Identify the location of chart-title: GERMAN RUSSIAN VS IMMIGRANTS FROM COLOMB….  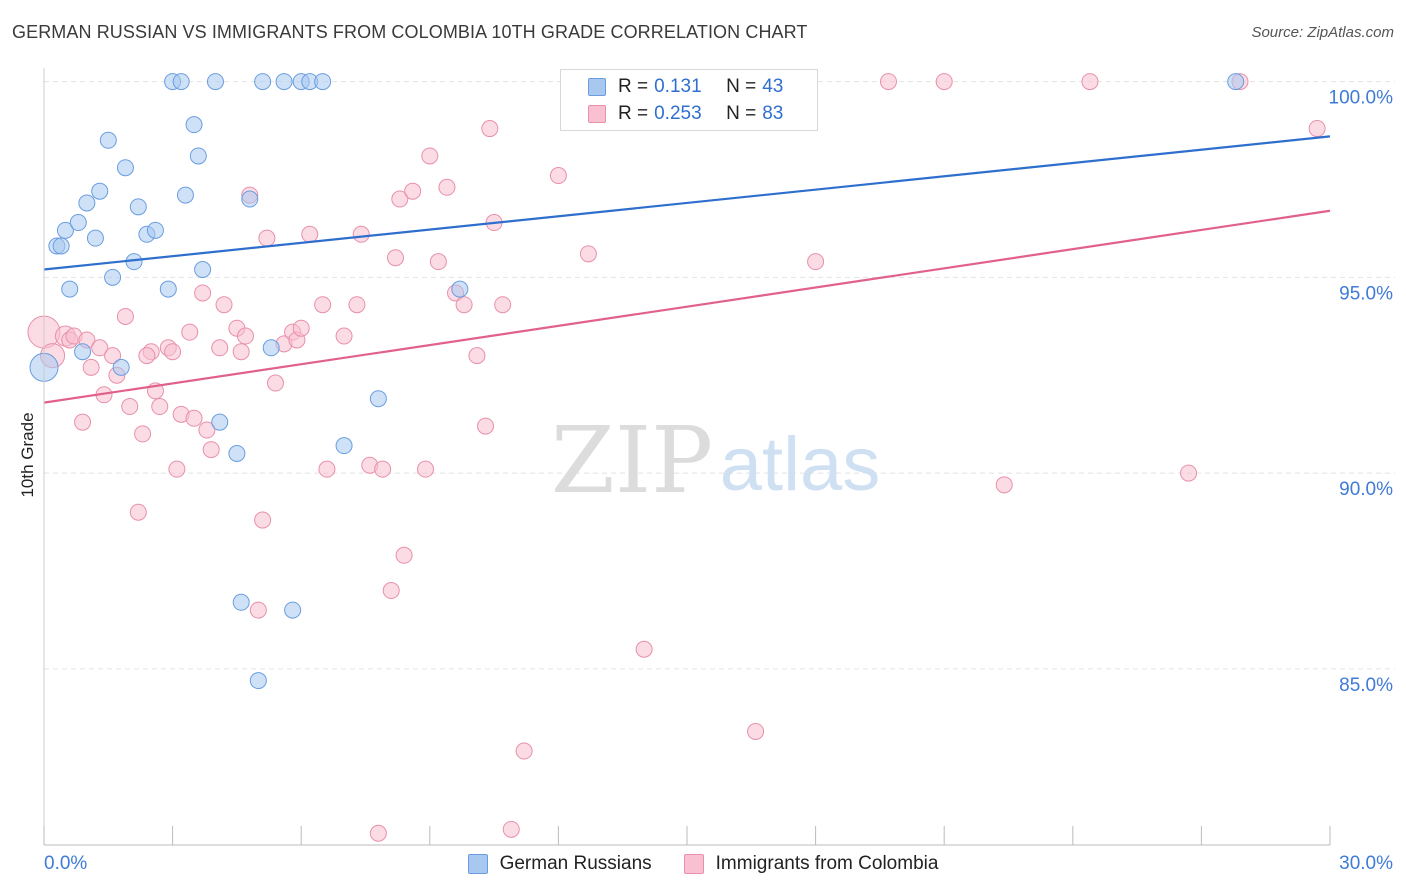
(410, 32).